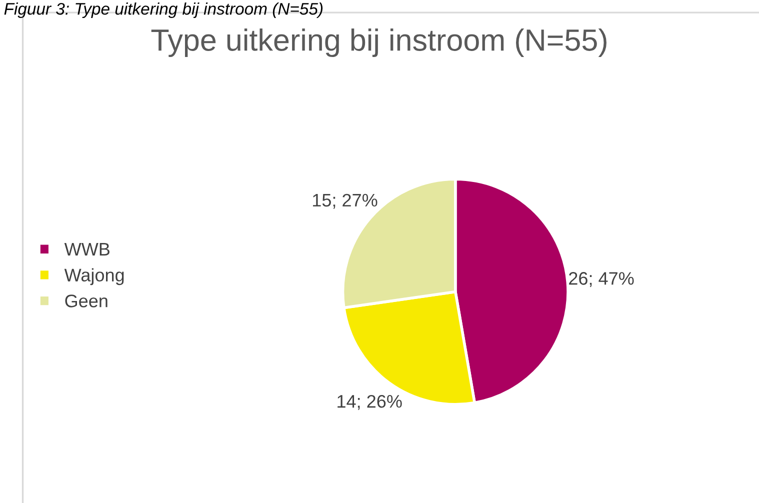 Image resolution: width=759 pixels, height=503 pixels. I want to click on text: Figuur 3: Type uitkering bij instroom (N=55), so click(163, 10).